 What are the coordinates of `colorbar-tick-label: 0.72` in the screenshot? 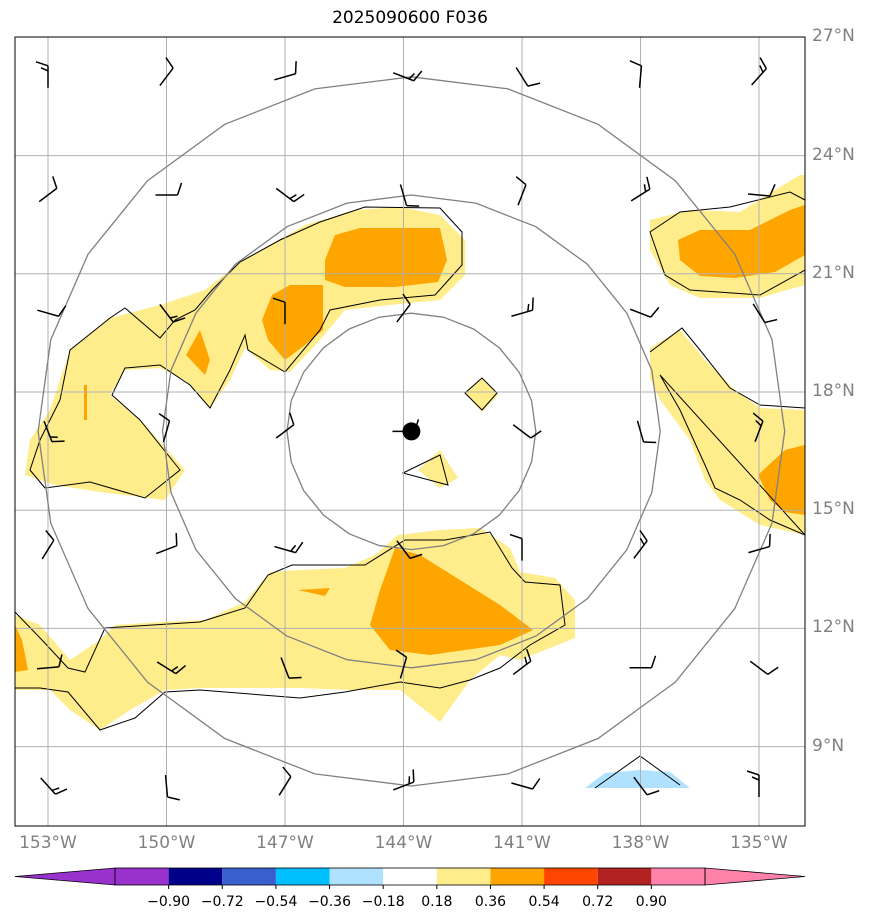 It's located at (598, 902).